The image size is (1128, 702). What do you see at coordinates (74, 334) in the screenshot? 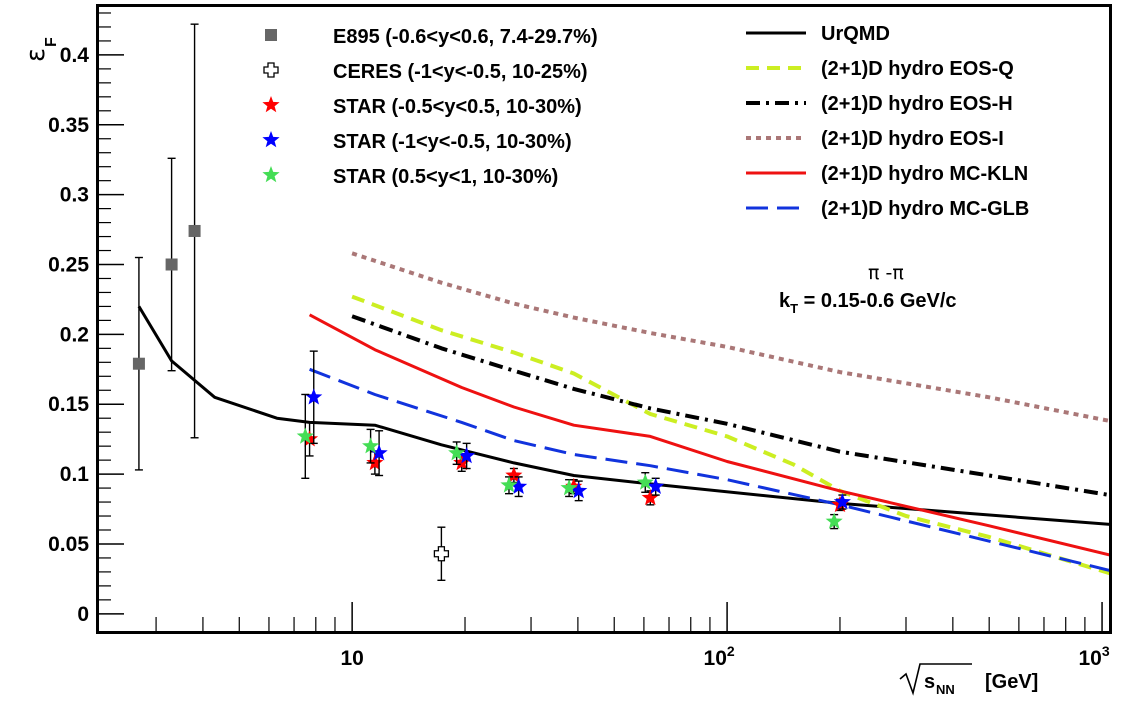
I see `y-tick-label: 0.2` at bounding box center [74, 334].